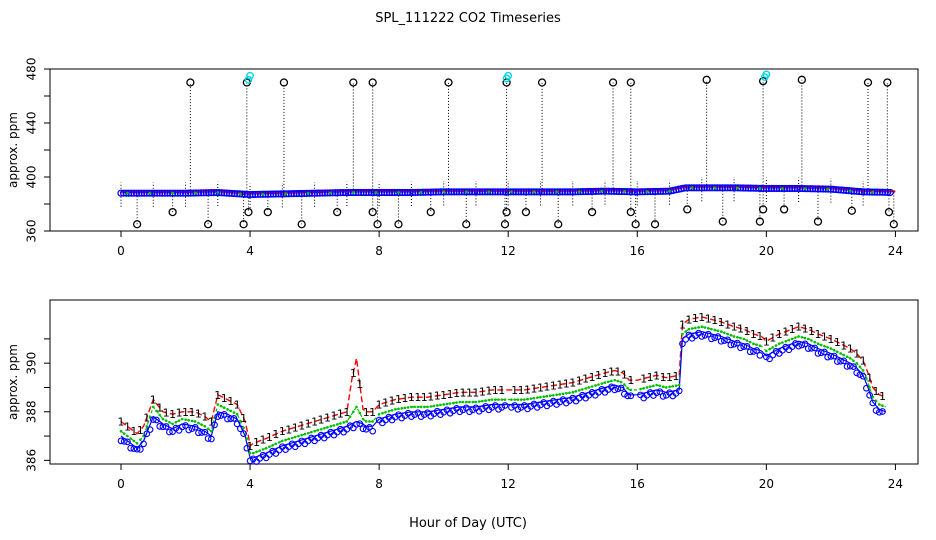 This screenshot has width=936, height=540. I want to click on top-low-spike-point, so click(760, 221).